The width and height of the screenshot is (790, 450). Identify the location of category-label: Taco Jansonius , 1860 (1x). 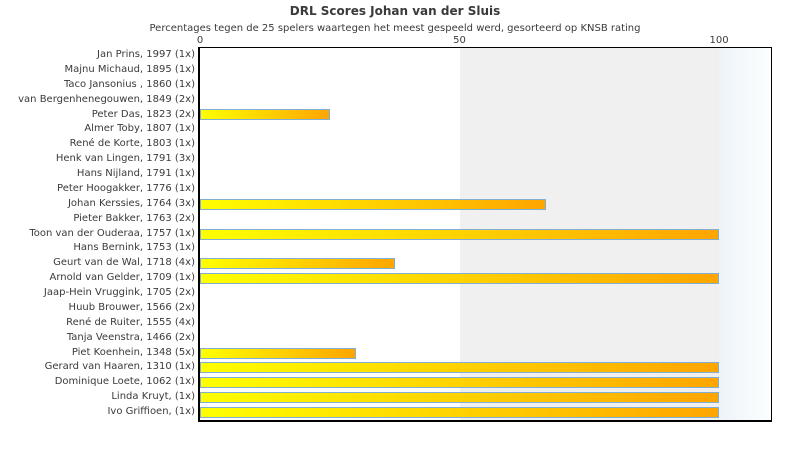
(129, 84).